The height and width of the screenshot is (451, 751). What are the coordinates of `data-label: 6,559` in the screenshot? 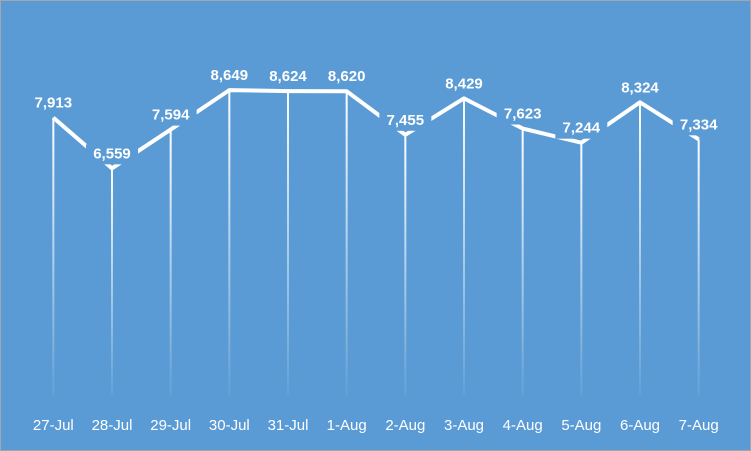 It's located at (112, 153).